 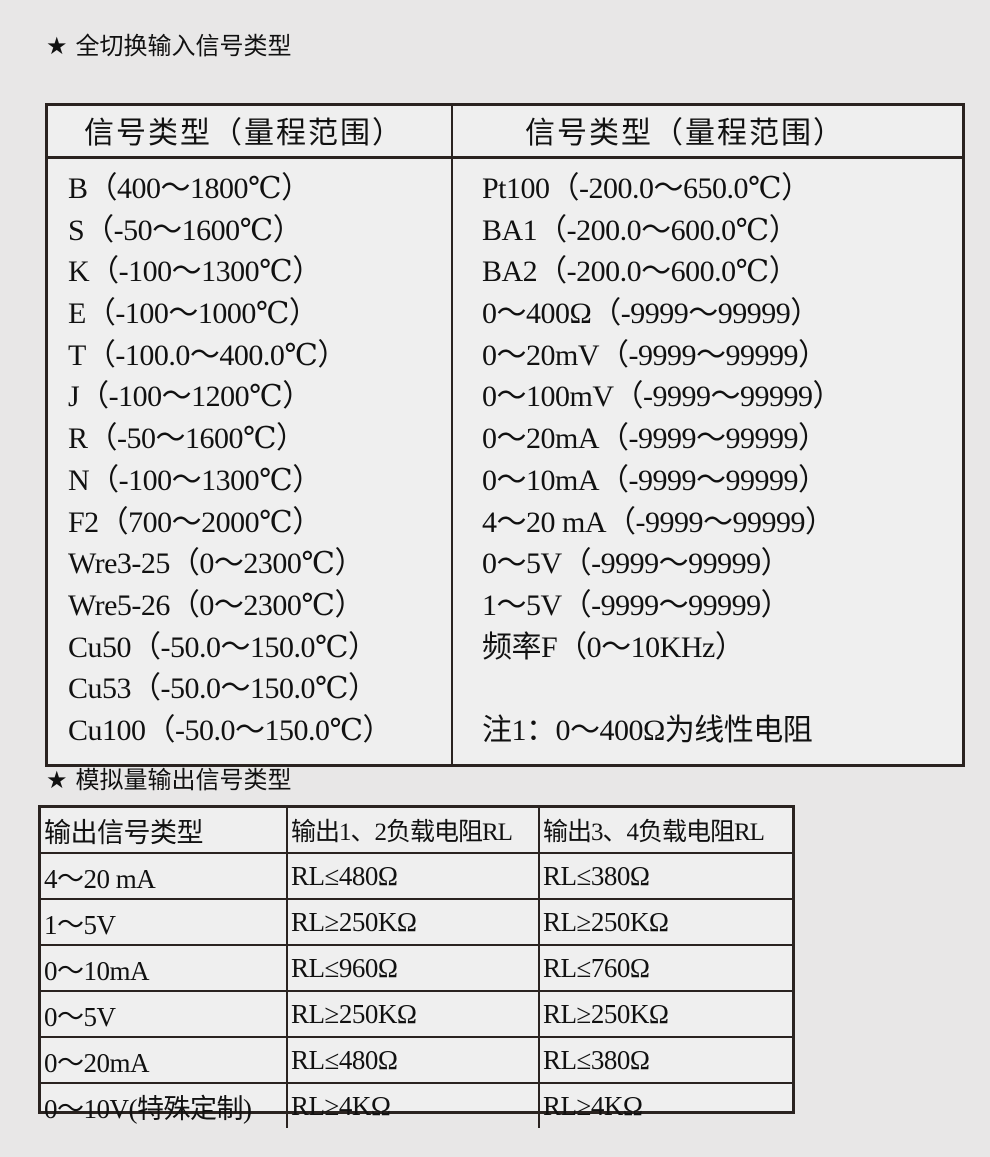 What do you see at coordinates (190, 397) in the screenshot?
I see `signal-row: J（-100～1200℃）` at bounding box center [190, 397].